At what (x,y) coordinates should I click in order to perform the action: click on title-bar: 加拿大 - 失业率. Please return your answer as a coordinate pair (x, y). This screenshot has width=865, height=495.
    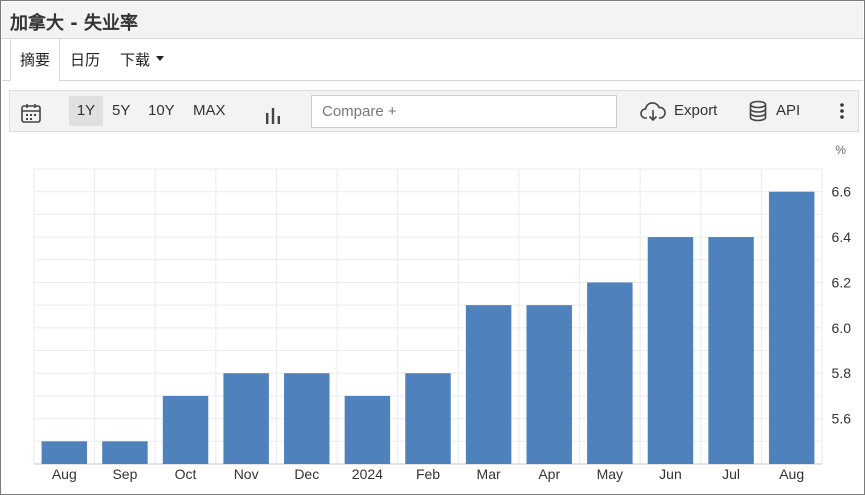
    Looking at the image, I should click on (432, 20).